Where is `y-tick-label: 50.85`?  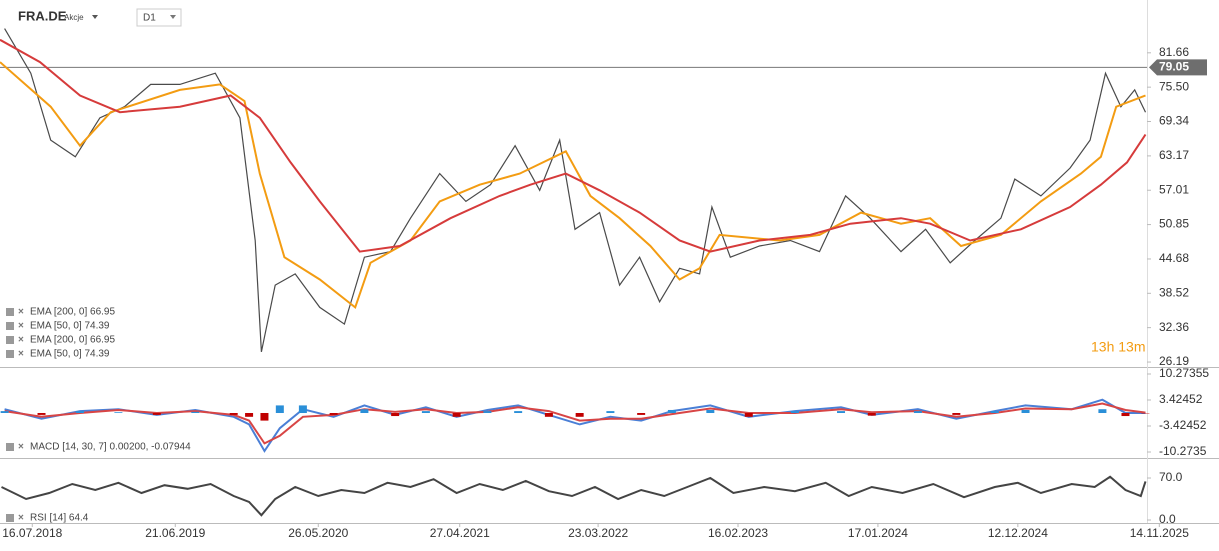
y-tick-label: 50.85 is located at coordinates (1174, 224).